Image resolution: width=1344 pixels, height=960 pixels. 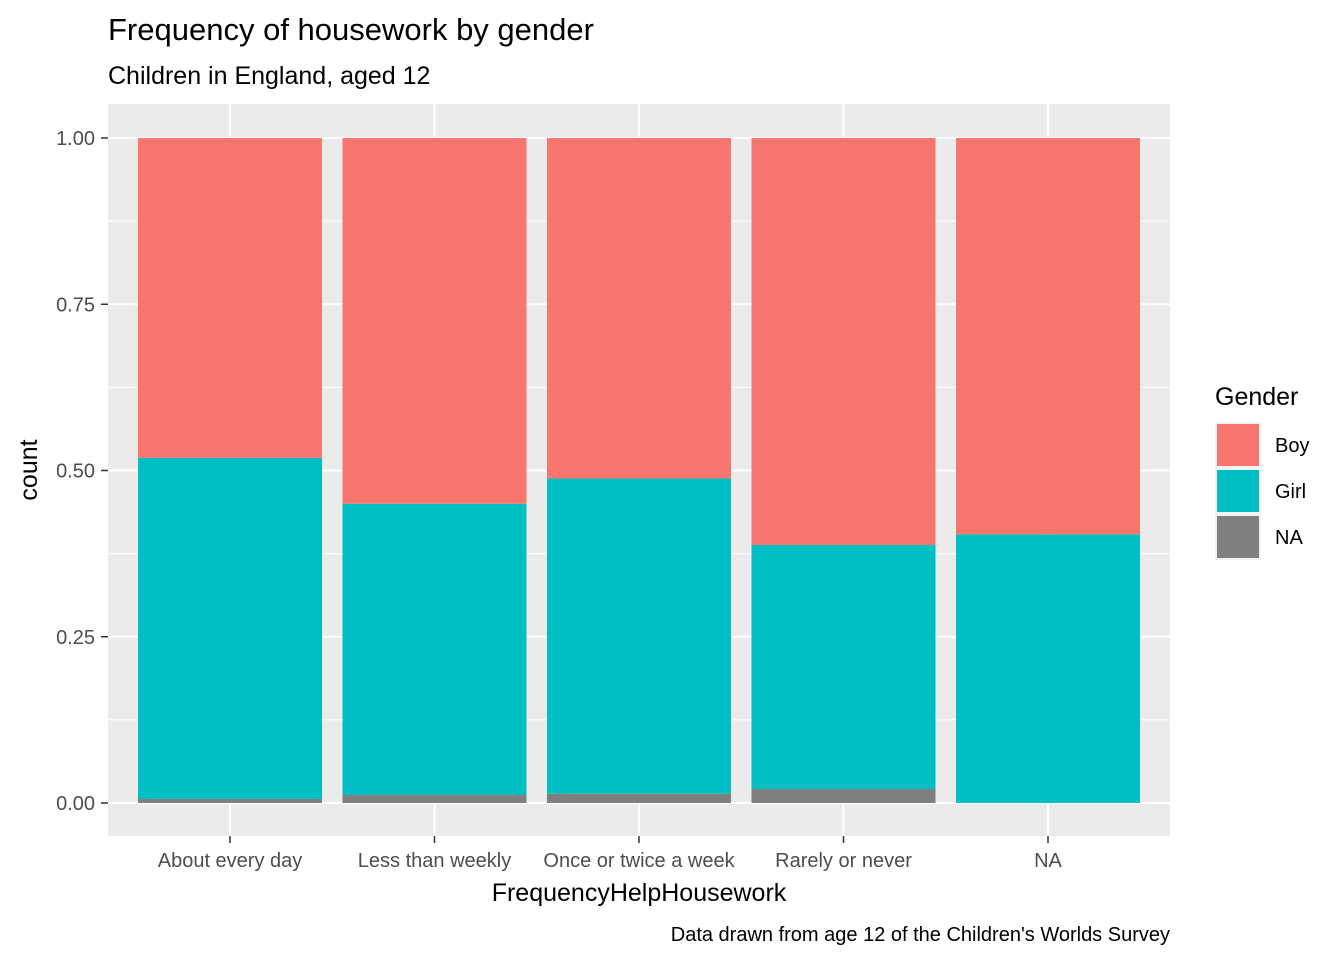 I want to click on x-tick-label: Once or twice a week, so click(x=639, y=861).